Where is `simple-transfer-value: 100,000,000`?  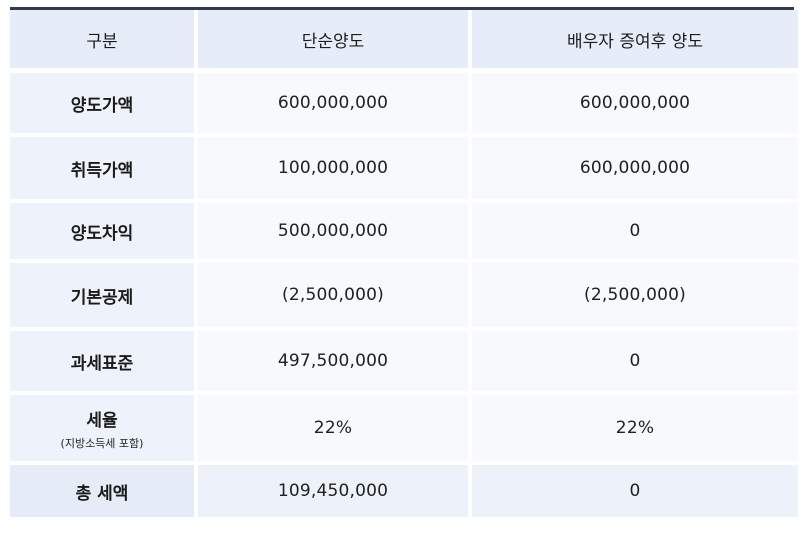
simple-transfer-value: 100,000,000 is located at coordinates (333, 168).